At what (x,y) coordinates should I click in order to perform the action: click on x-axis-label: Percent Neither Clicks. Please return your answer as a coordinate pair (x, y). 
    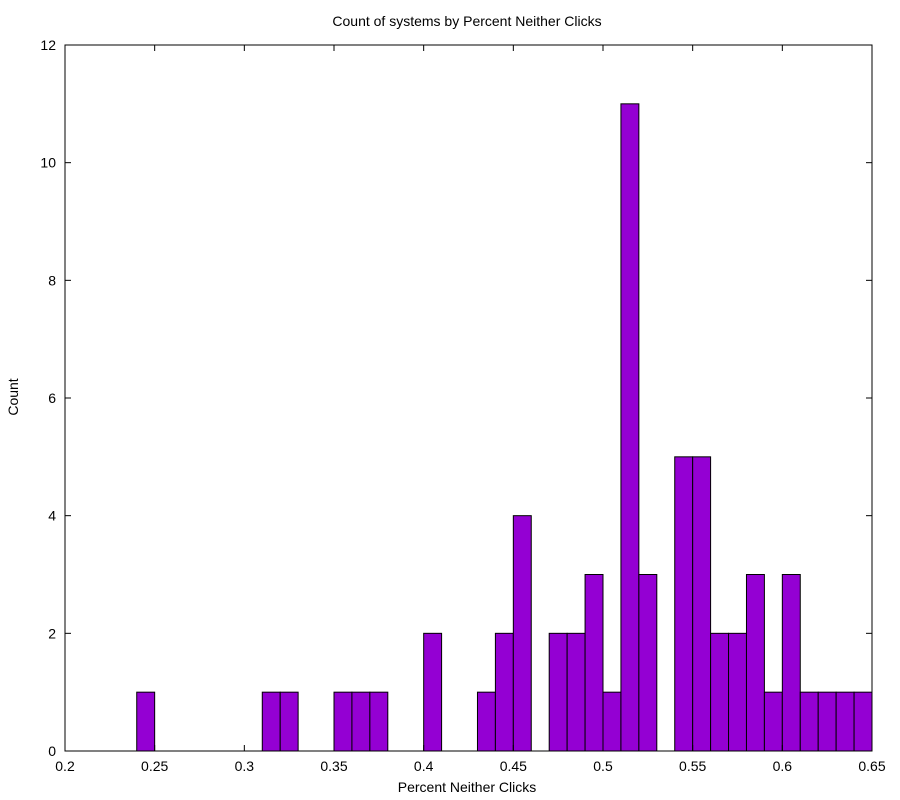
    Looking at the image, I should click on (467, 787).